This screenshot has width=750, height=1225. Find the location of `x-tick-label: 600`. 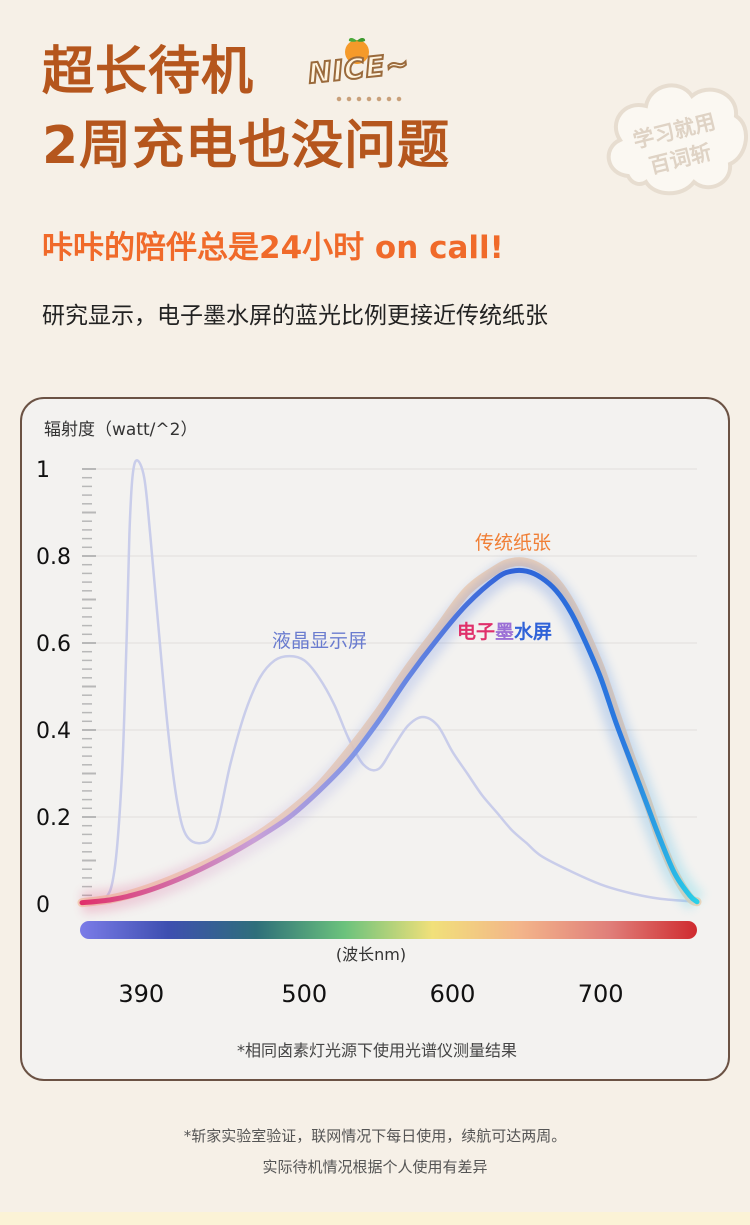

x-tick-label: 600 is located at coordinates (453, 994).